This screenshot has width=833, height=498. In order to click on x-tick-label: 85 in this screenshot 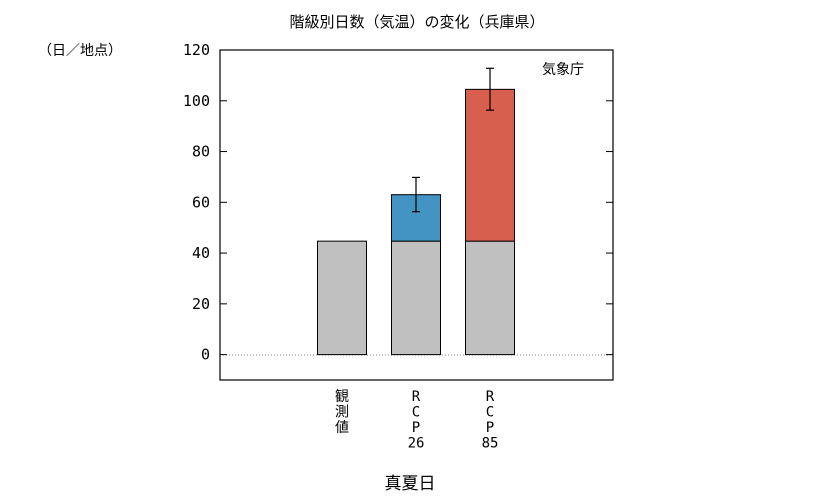, I will do `click(490, 444)`.